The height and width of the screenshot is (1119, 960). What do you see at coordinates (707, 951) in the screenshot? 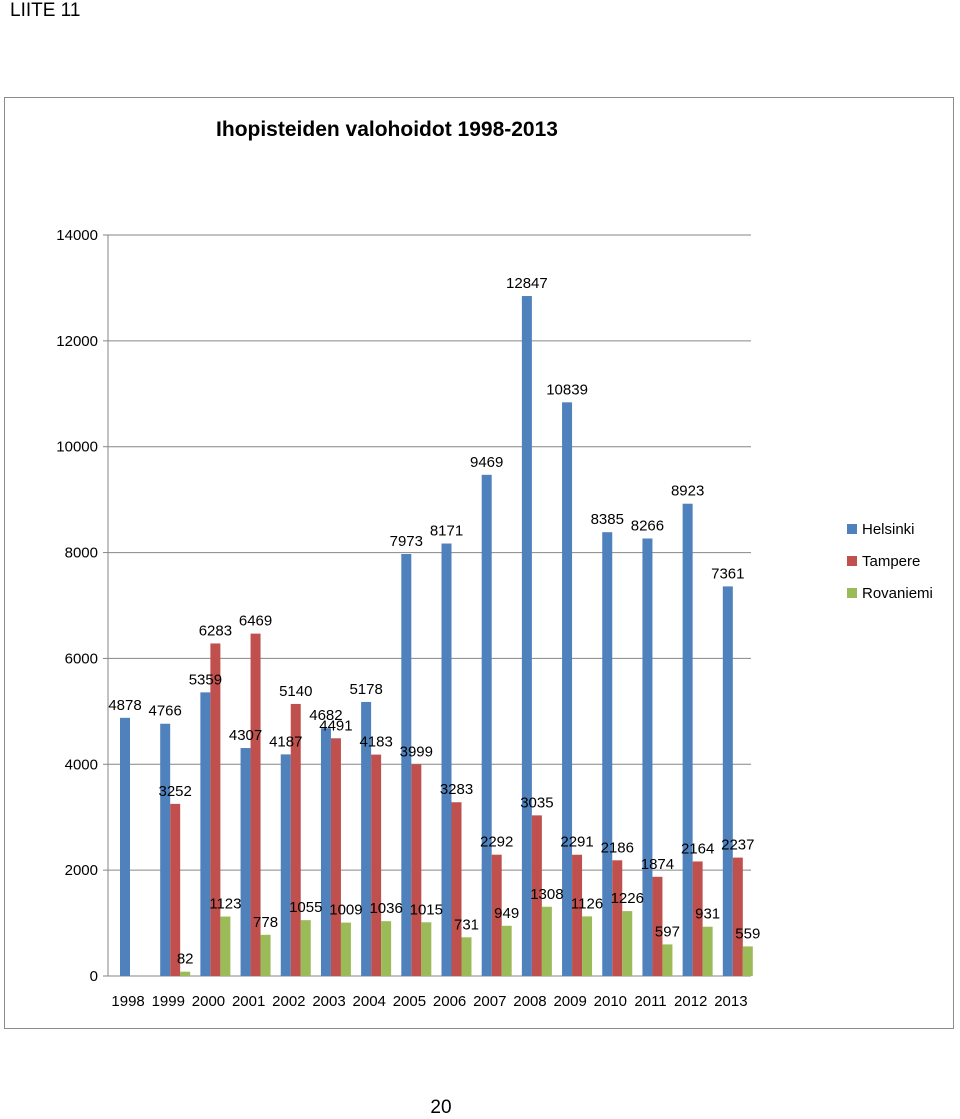
I see `bar-rovaniemi-2012` at bounding box center [707, 951].